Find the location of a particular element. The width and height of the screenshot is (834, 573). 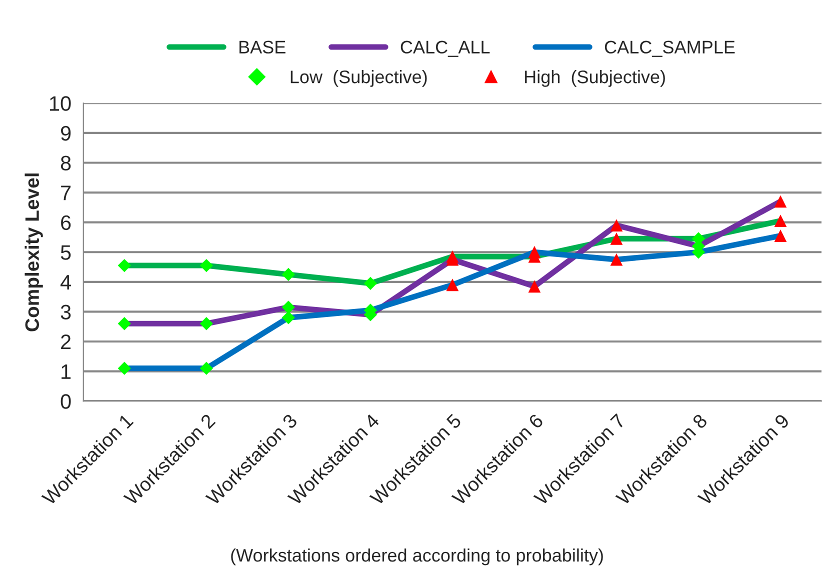

y-tick-label: 5 is located at coordinates (65, 252).